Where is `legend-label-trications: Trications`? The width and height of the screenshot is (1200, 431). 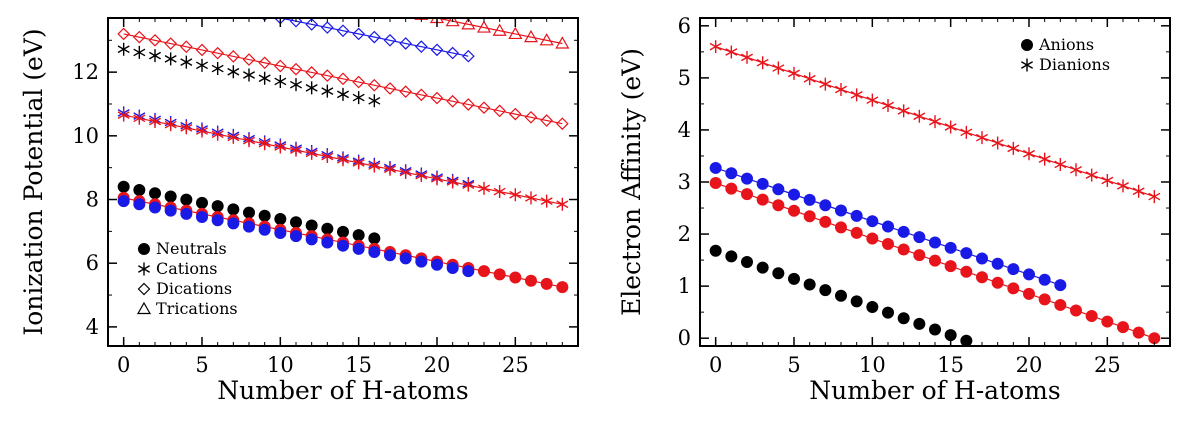 legend-label-trications: Trications is located at coordinates (197, 308).